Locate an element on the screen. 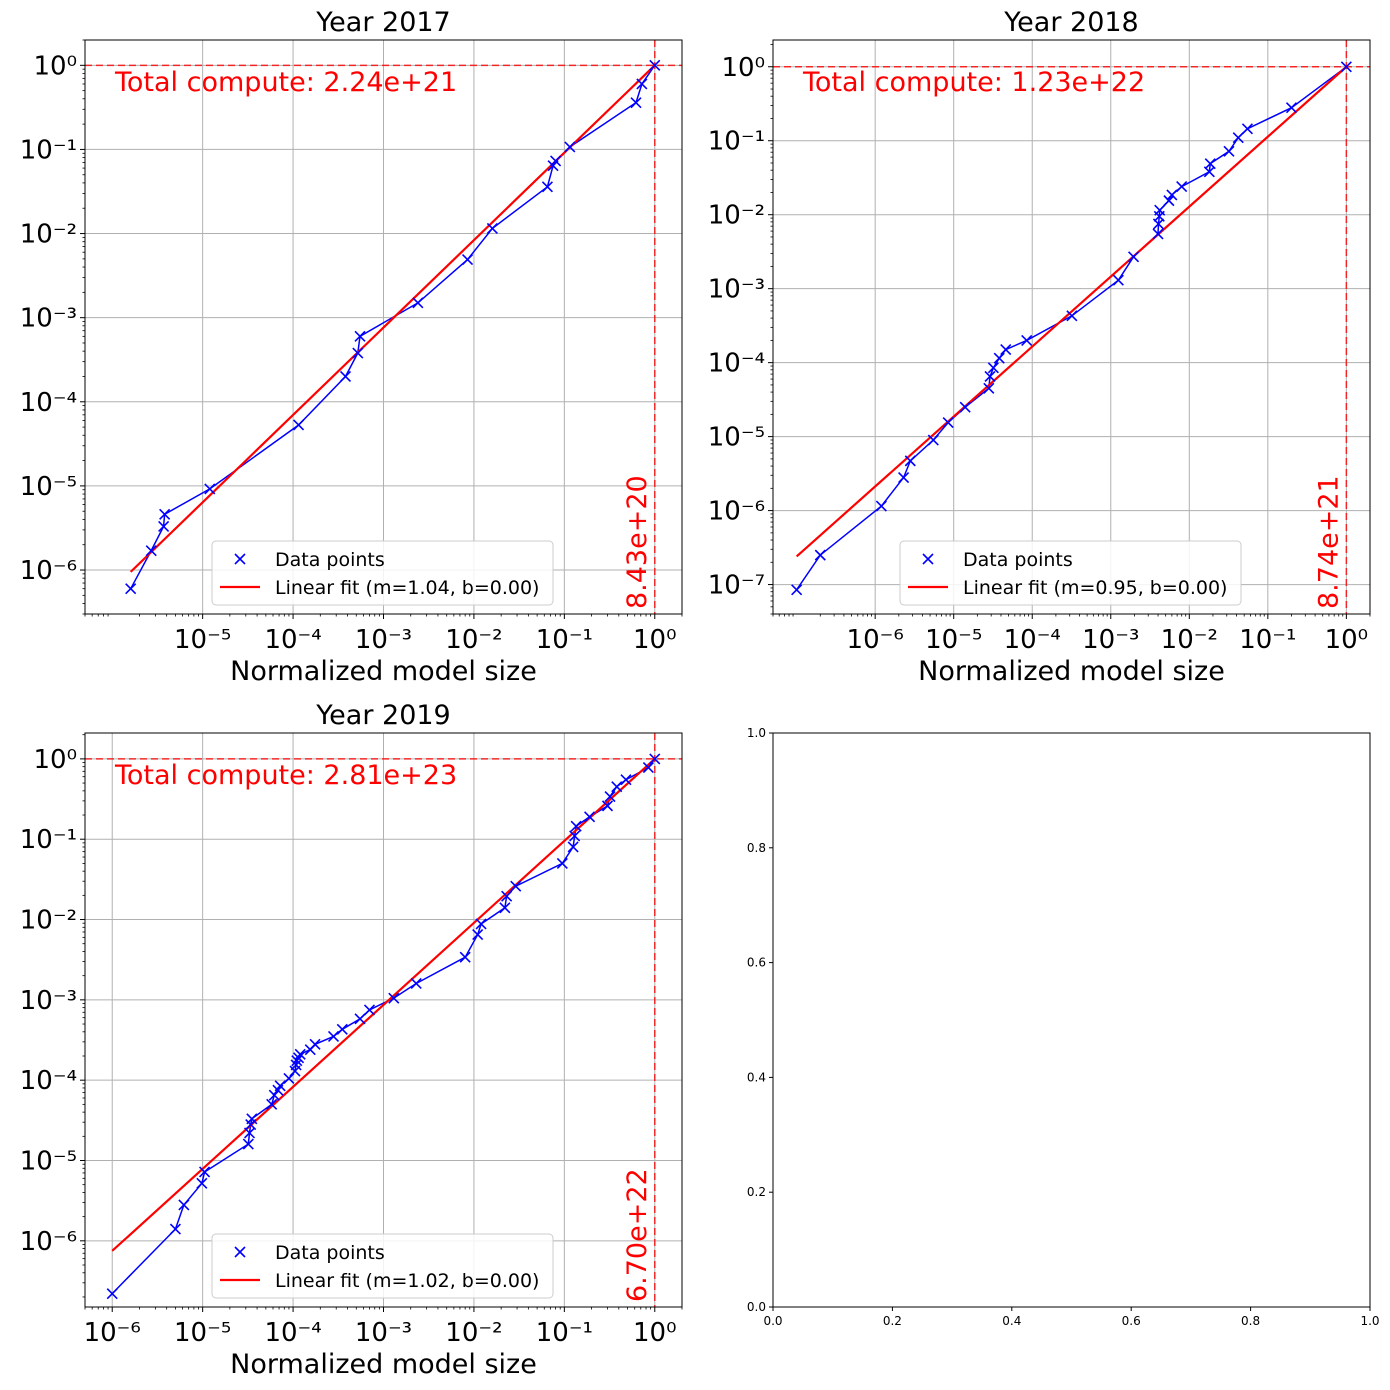 The width and height of the screenshot is (1390, 1390). vertical-compute-annotation: 8.43e+20 is located at coordinates (637, 542).